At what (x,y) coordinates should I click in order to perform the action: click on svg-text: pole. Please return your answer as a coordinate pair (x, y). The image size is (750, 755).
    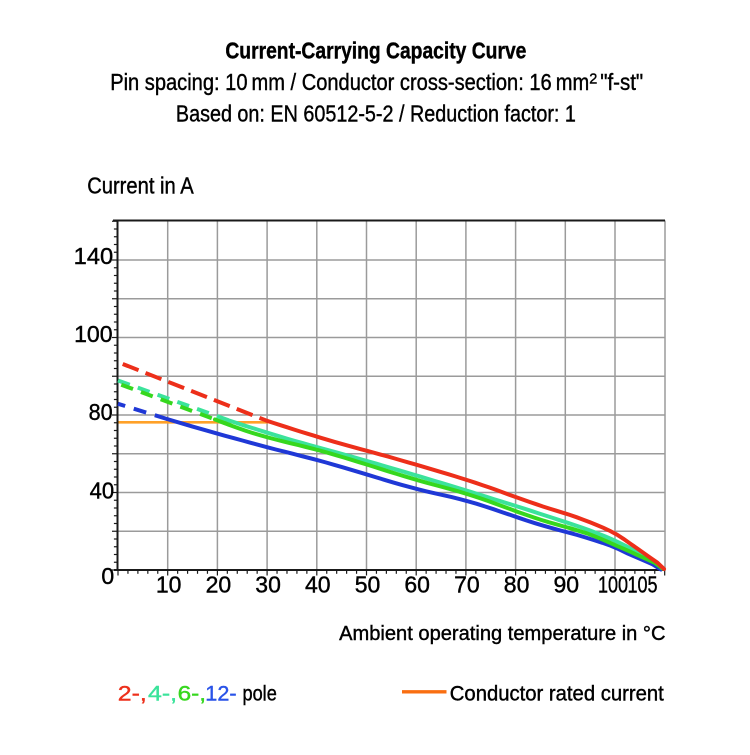
    Looking at the image, I should click on (260, 693).